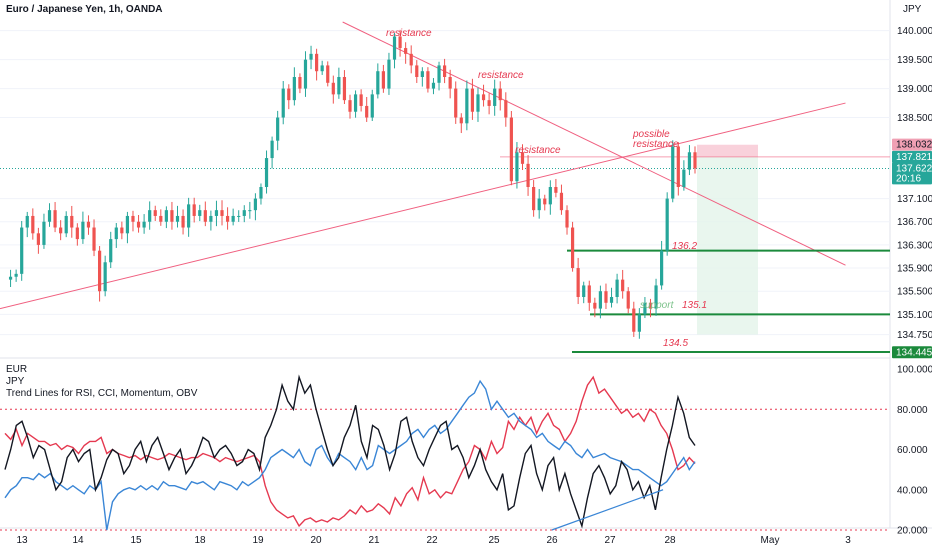  What do you see at coordinates (433, 540) in the screenshot?
I see `time-axis: 13 14 15 18 19 20 21 22 25 26 27 28 May 3` at bounding box center [433, 540].